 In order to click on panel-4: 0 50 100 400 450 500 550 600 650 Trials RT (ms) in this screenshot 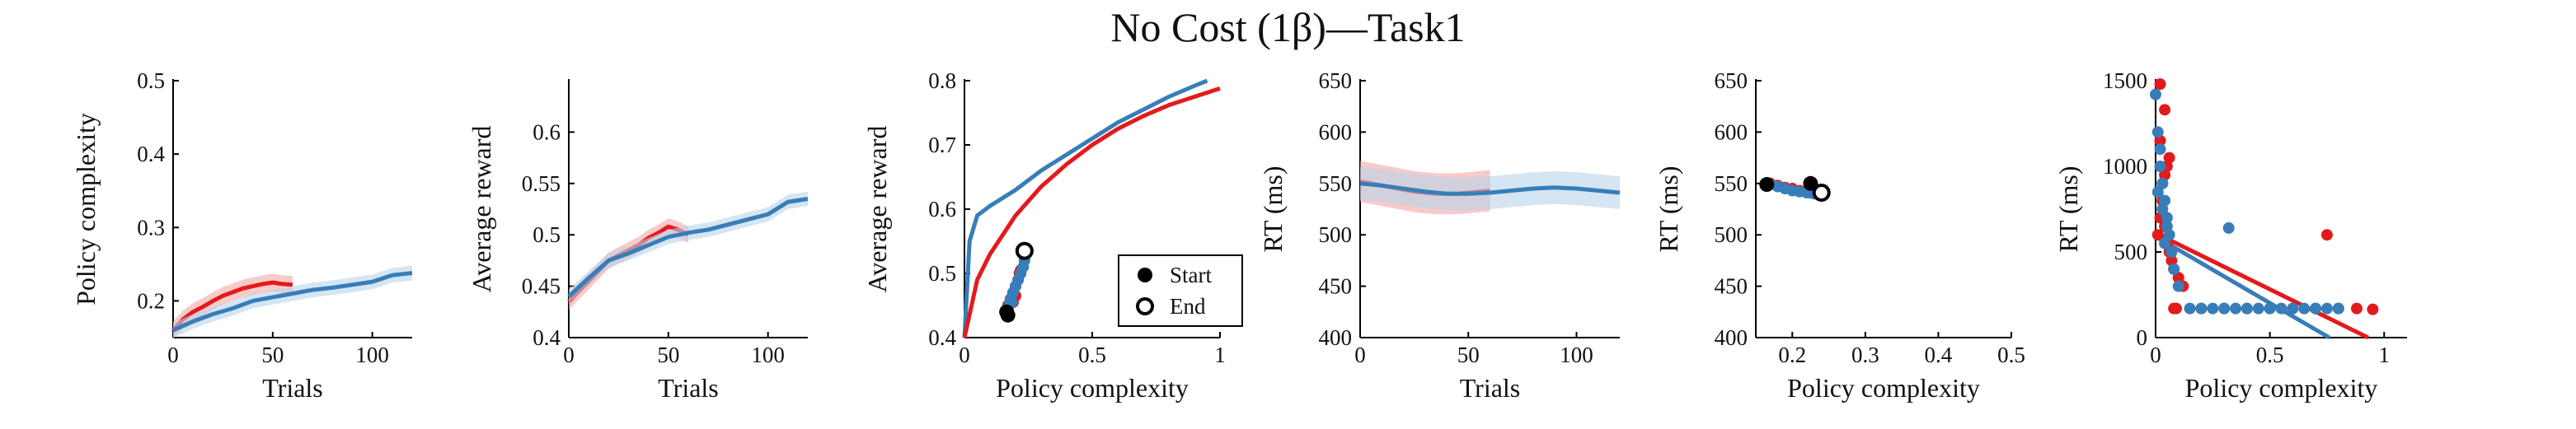, I will do `click(1440, 236)`.